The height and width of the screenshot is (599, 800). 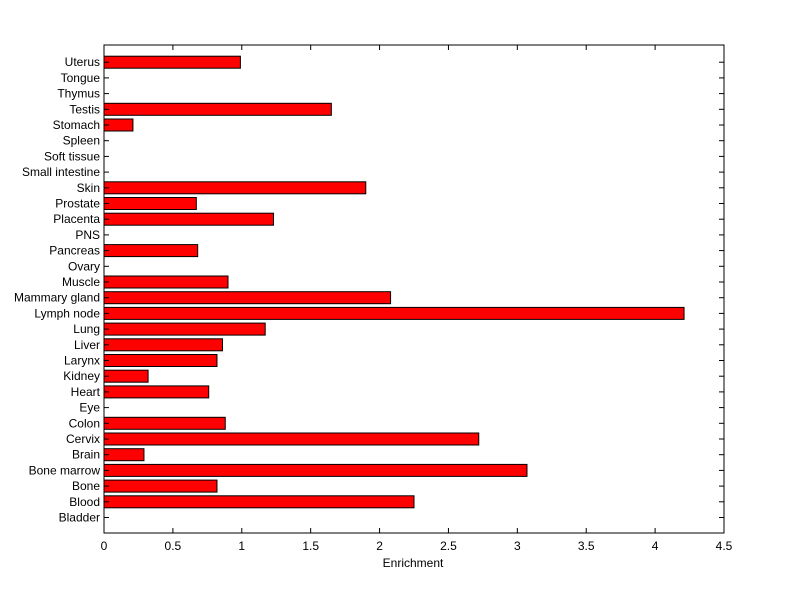 I want to click on category-label: Spleen, so click(x=81, y=141).